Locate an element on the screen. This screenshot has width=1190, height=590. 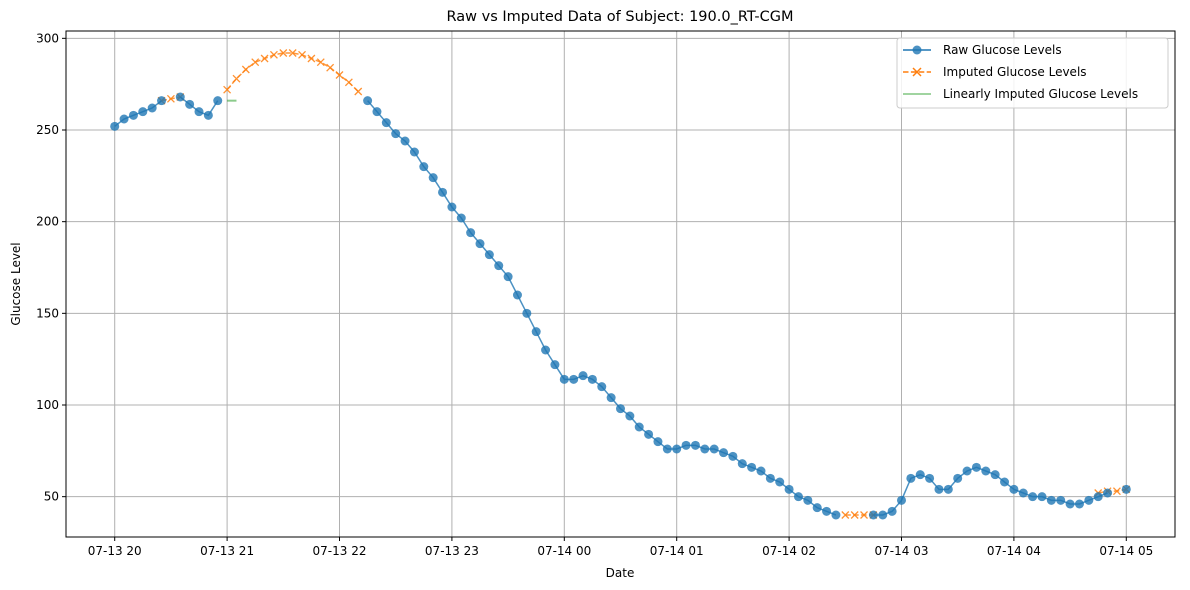
y-tick-label: 250 is located at coordinates (47, 130).